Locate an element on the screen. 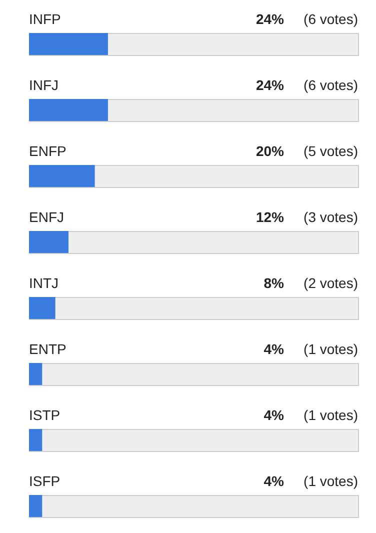  y-tick-label: ENFJ is located at coordinates (46, 217).